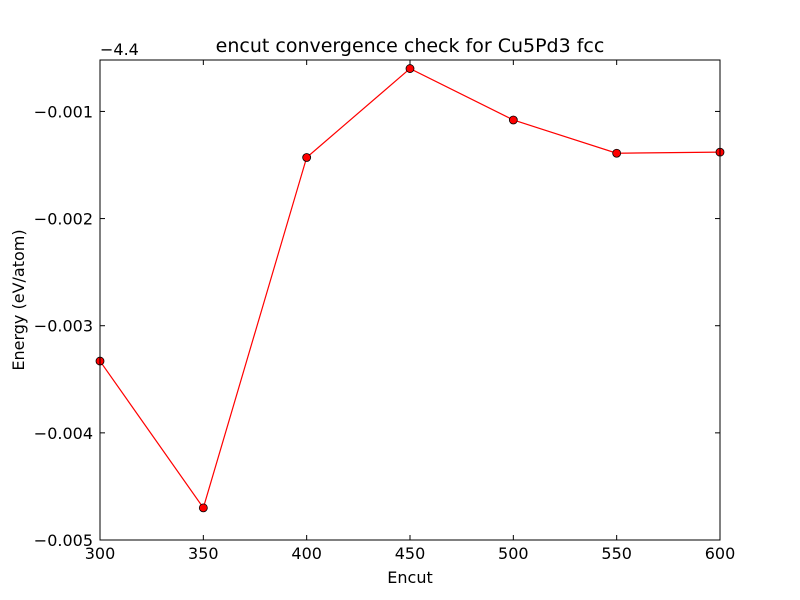  What do you see at coordinates (616, 553) in the screenshot?
I see `x-tick-label: 550` at bounding box center [616, 553].